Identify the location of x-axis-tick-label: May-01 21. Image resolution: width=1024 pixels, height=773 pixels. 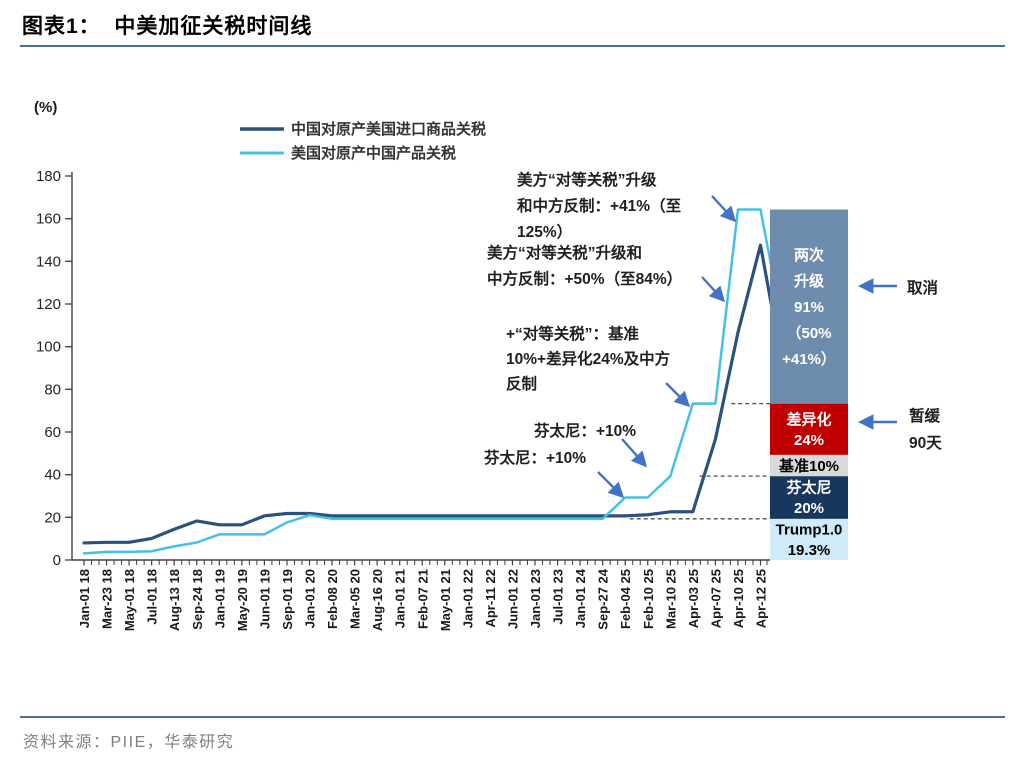
(445, 600).